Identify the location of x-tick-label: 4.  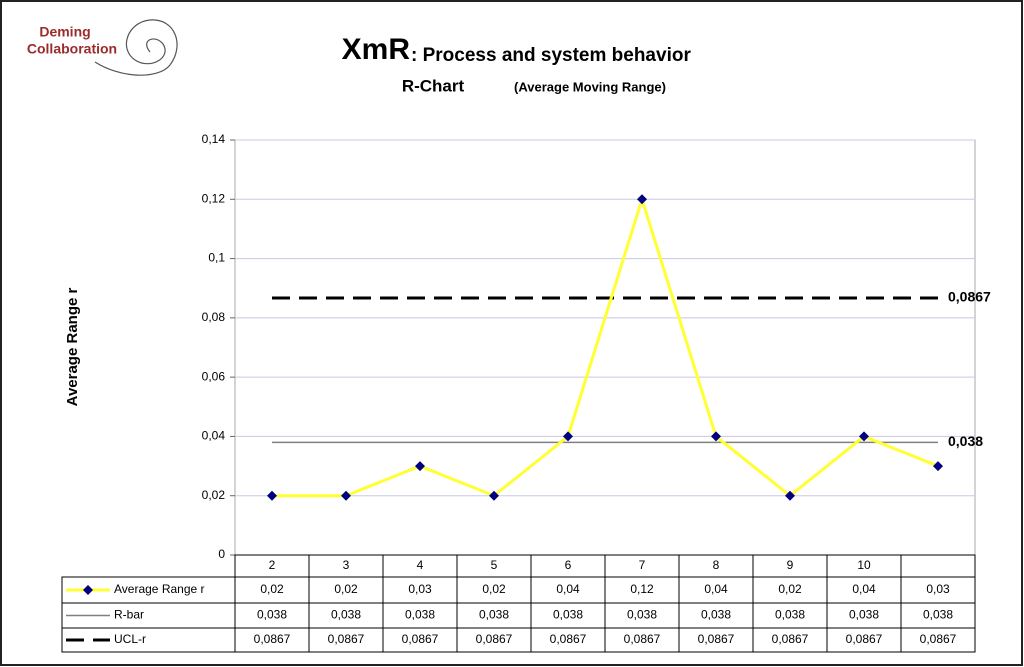
(420, 565).